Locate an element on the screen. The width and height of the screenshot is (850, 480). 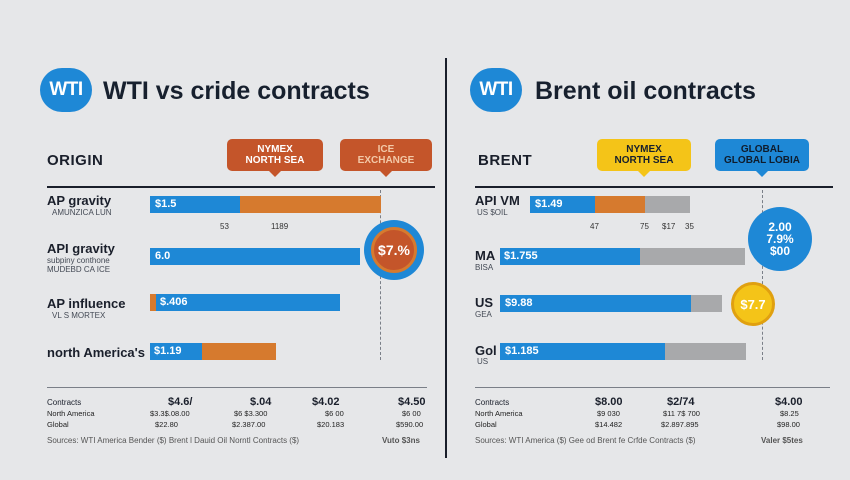
right-axis-line is located at coordinates (654, 187).